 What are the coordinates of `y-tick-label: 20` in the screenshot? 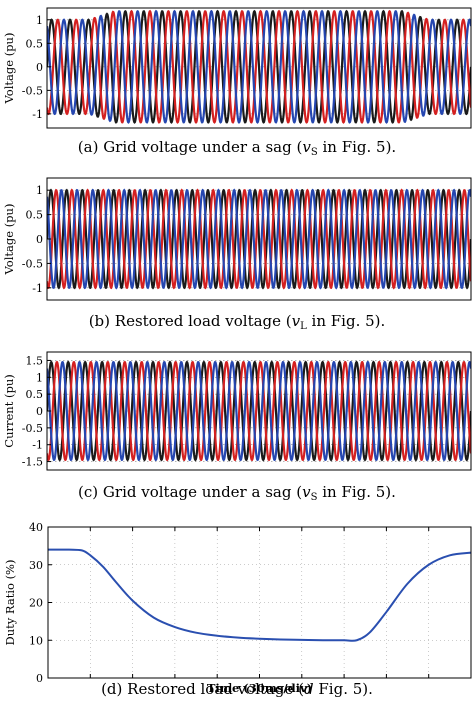 It's located at (36, 603).